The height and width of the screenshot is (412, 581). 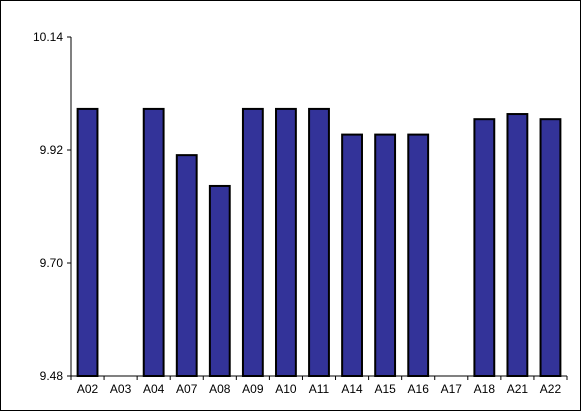 What do you see at coordinates (153, 242) in the screenshot?
I see `bar-a04` at bounding box center [153, 242].